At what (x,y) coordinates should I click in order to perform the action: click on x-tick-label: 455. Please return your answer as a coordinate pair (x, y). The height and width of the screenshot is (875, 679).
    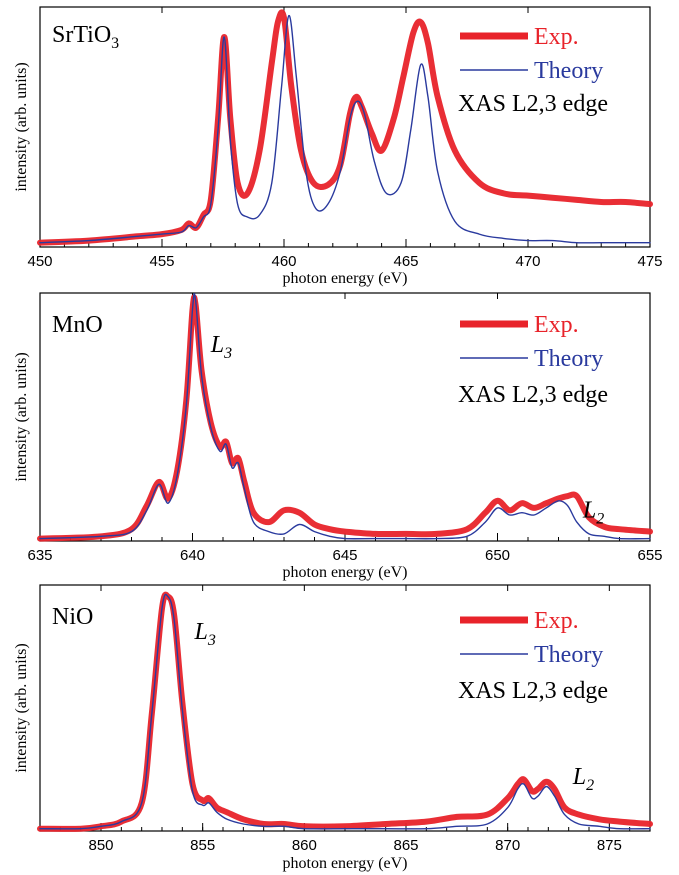
    Looking at the image, I should click on (161, 261).